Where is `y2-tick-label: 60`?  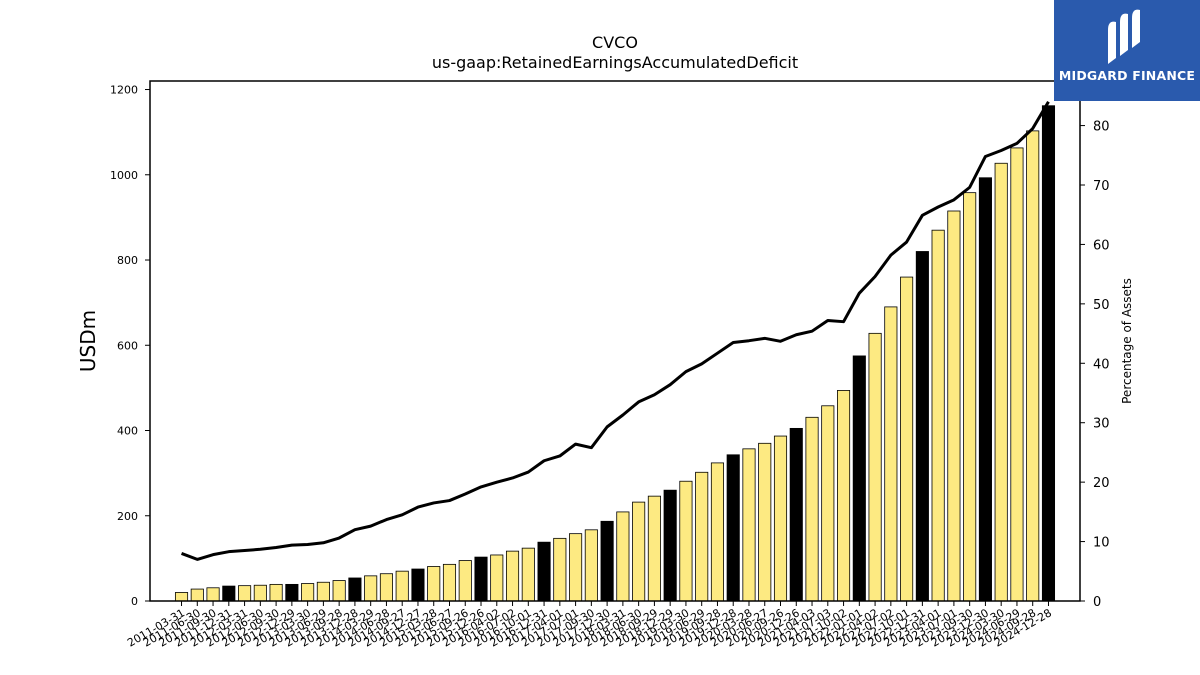 y2-tick-label: 60 is located at coordinates (1101, 245).